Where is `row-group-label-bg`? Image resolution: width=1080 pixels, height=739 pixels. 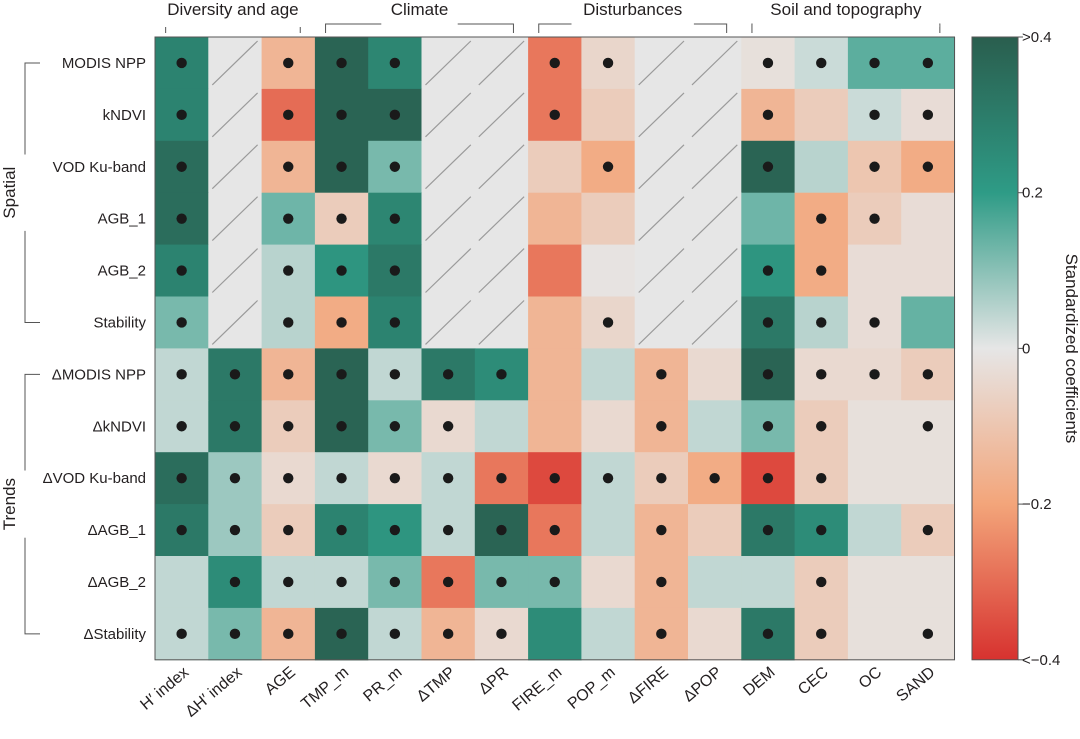
row-group-label-bg is located at coordinates (13, 192).